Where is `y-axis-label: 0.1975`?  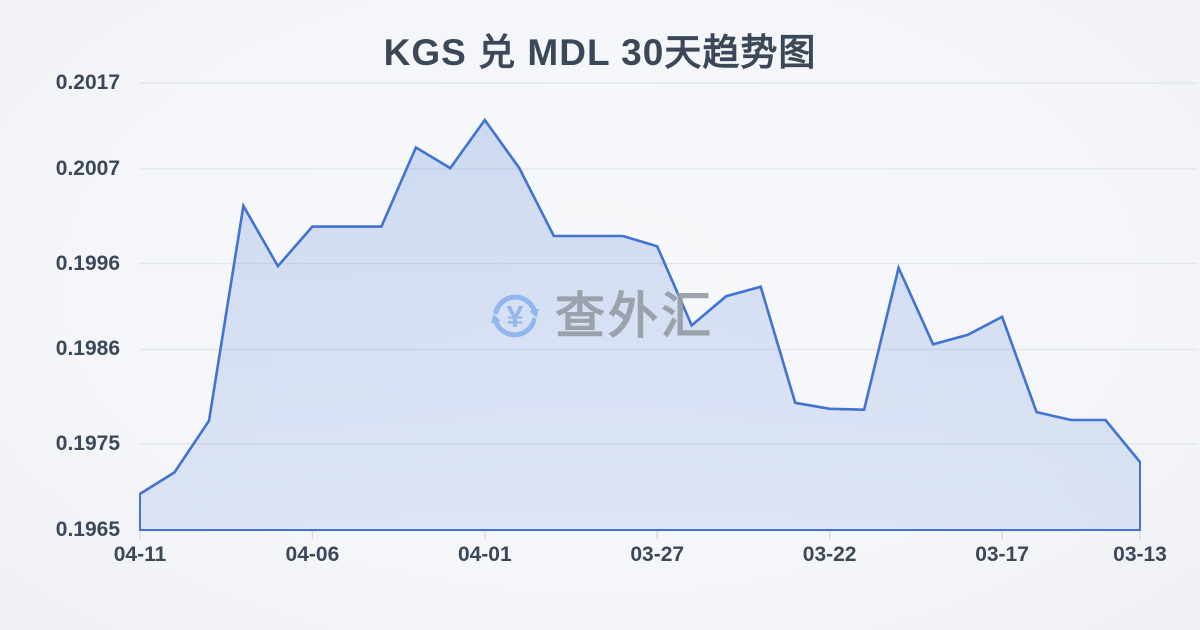
y-axis-label: 0.1975 is located at coordinates (87, 444).